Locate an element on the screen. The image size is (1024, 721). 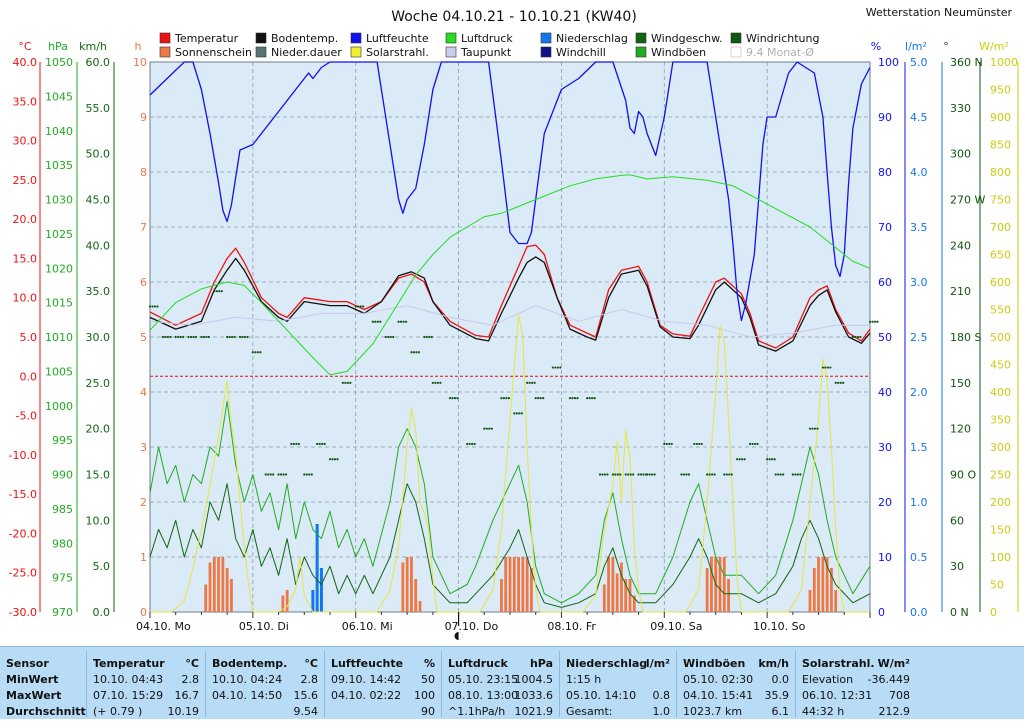
axis-unit-solar: W/m² is located at coordinates (994, 46).